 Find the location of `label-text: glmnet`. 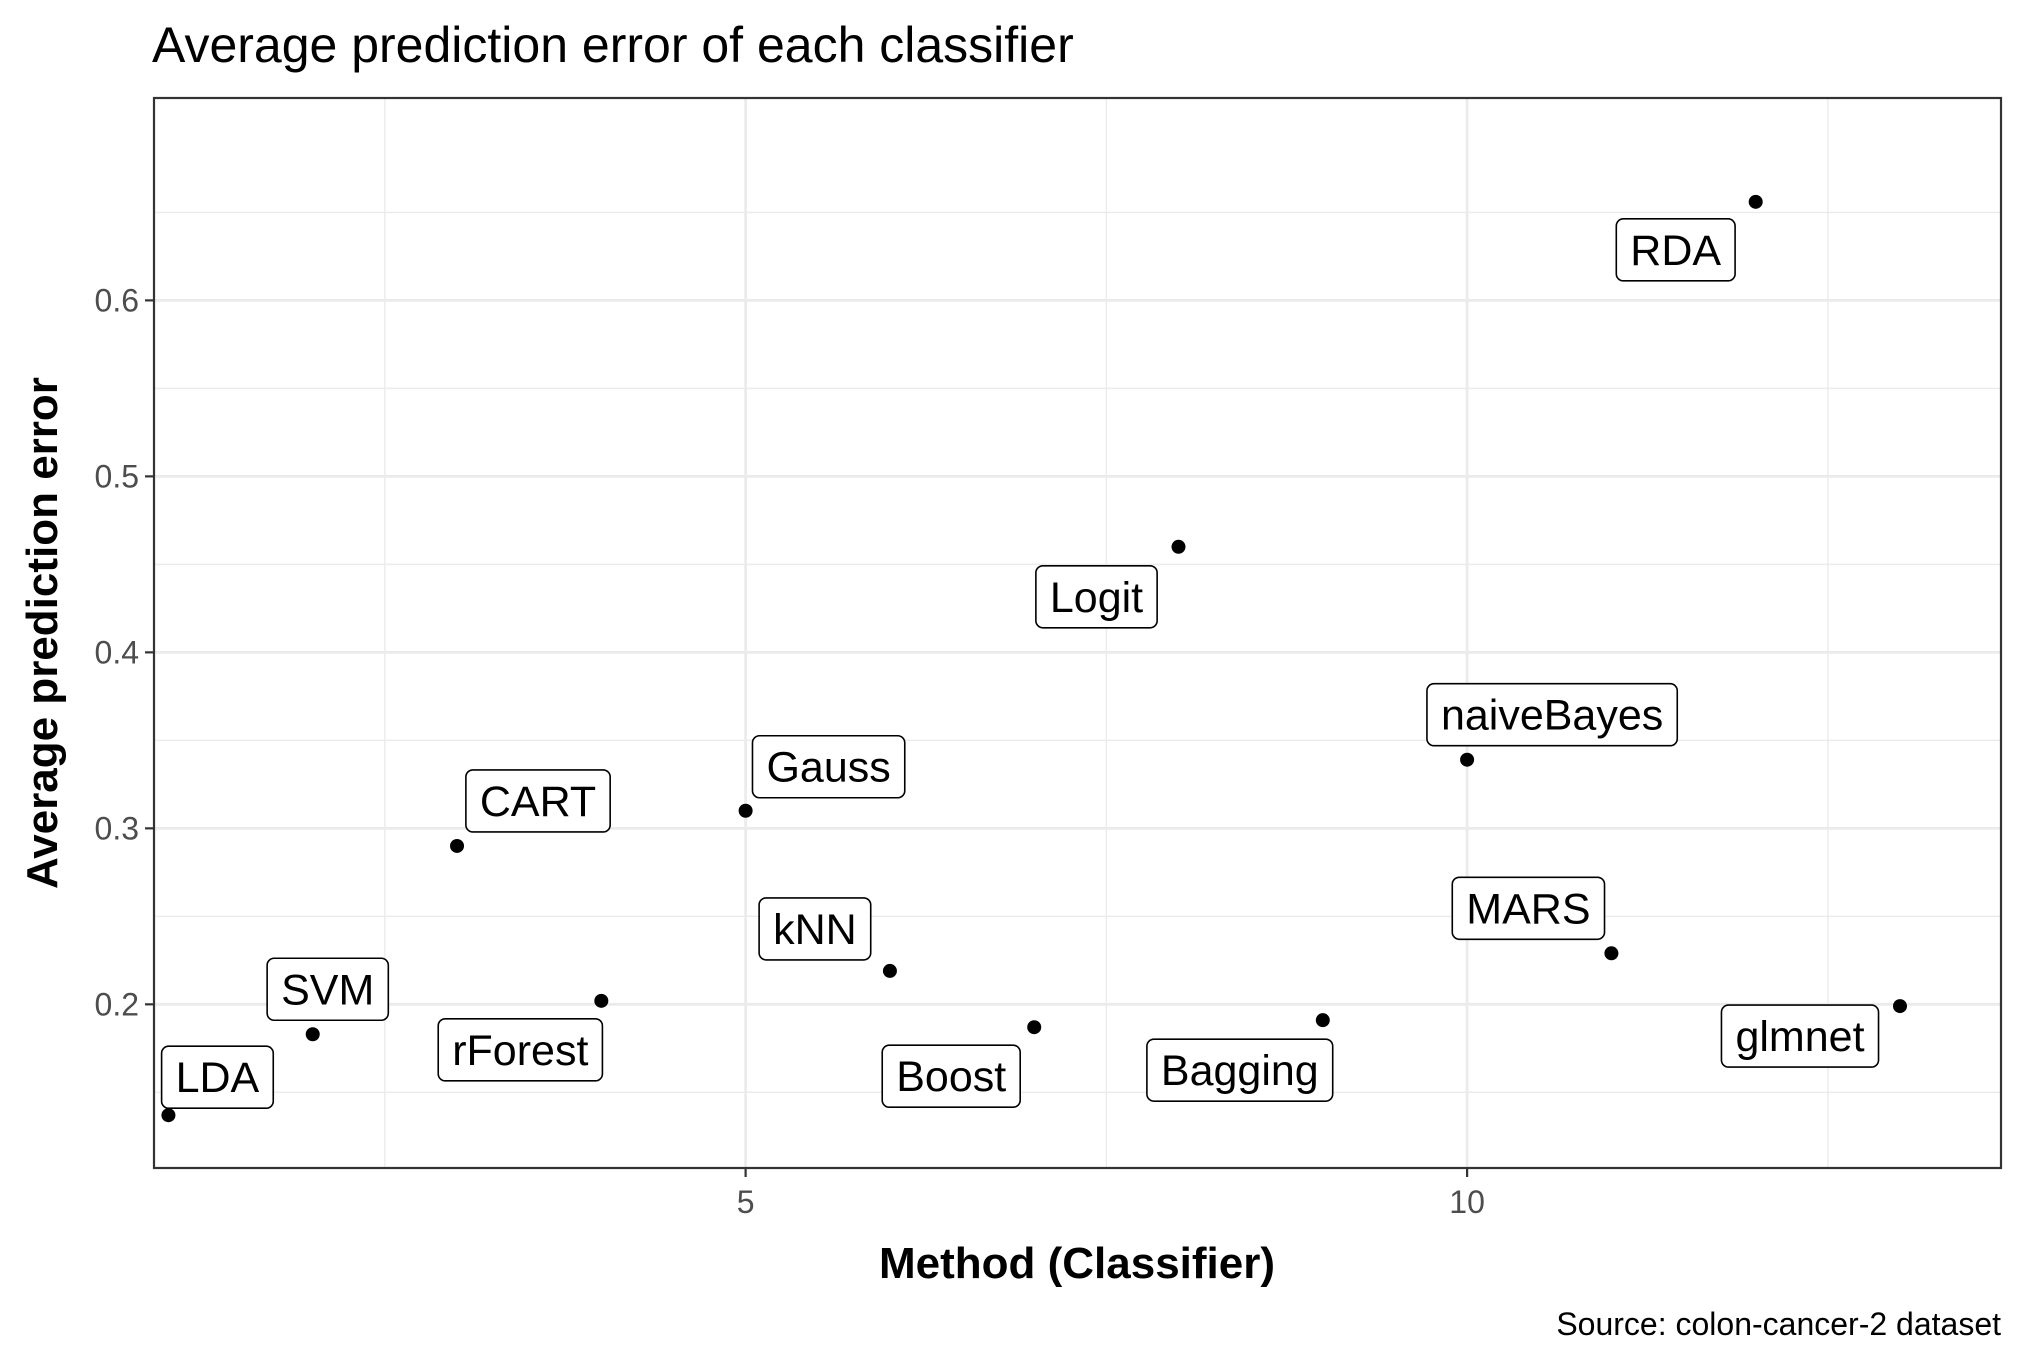

label-text: glmnet is located at coordinates (1799, 1037).